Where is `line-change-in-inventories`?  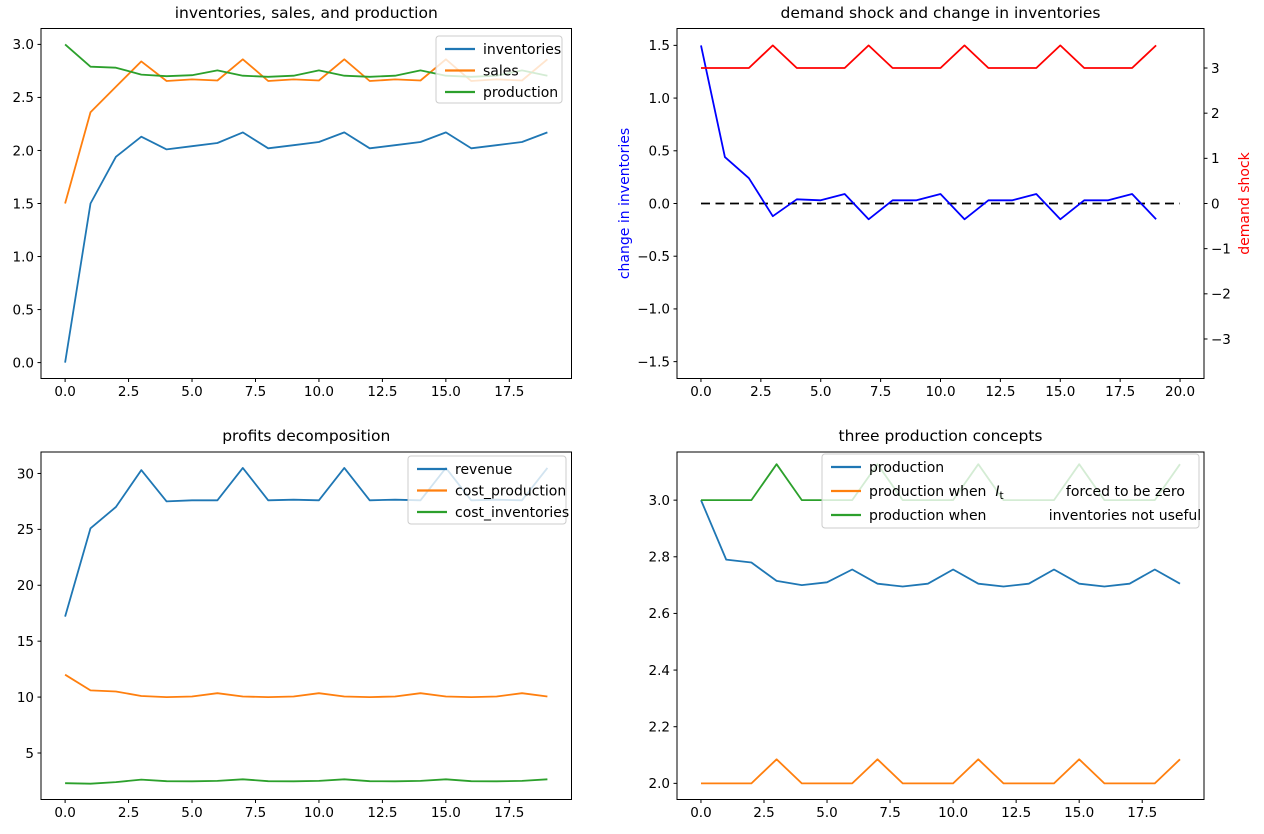
line-change-in-inventories is located at coordinates (928, 133).